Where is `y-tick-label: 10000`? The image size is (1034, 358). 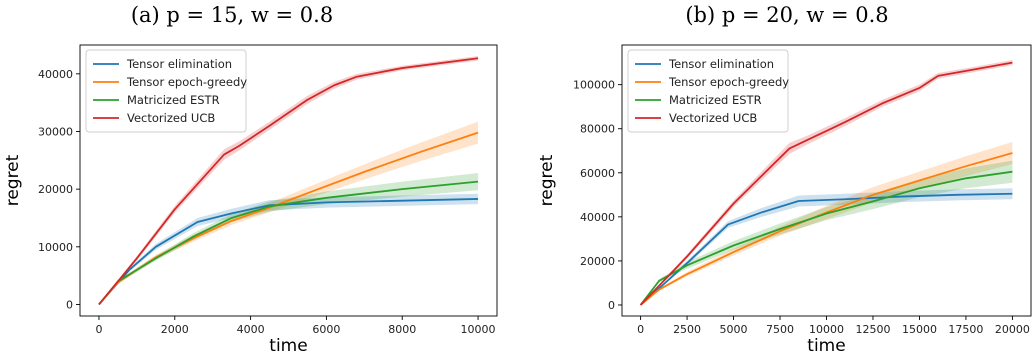
y-tick-label: 10000 is located at coordinates (55, 247).